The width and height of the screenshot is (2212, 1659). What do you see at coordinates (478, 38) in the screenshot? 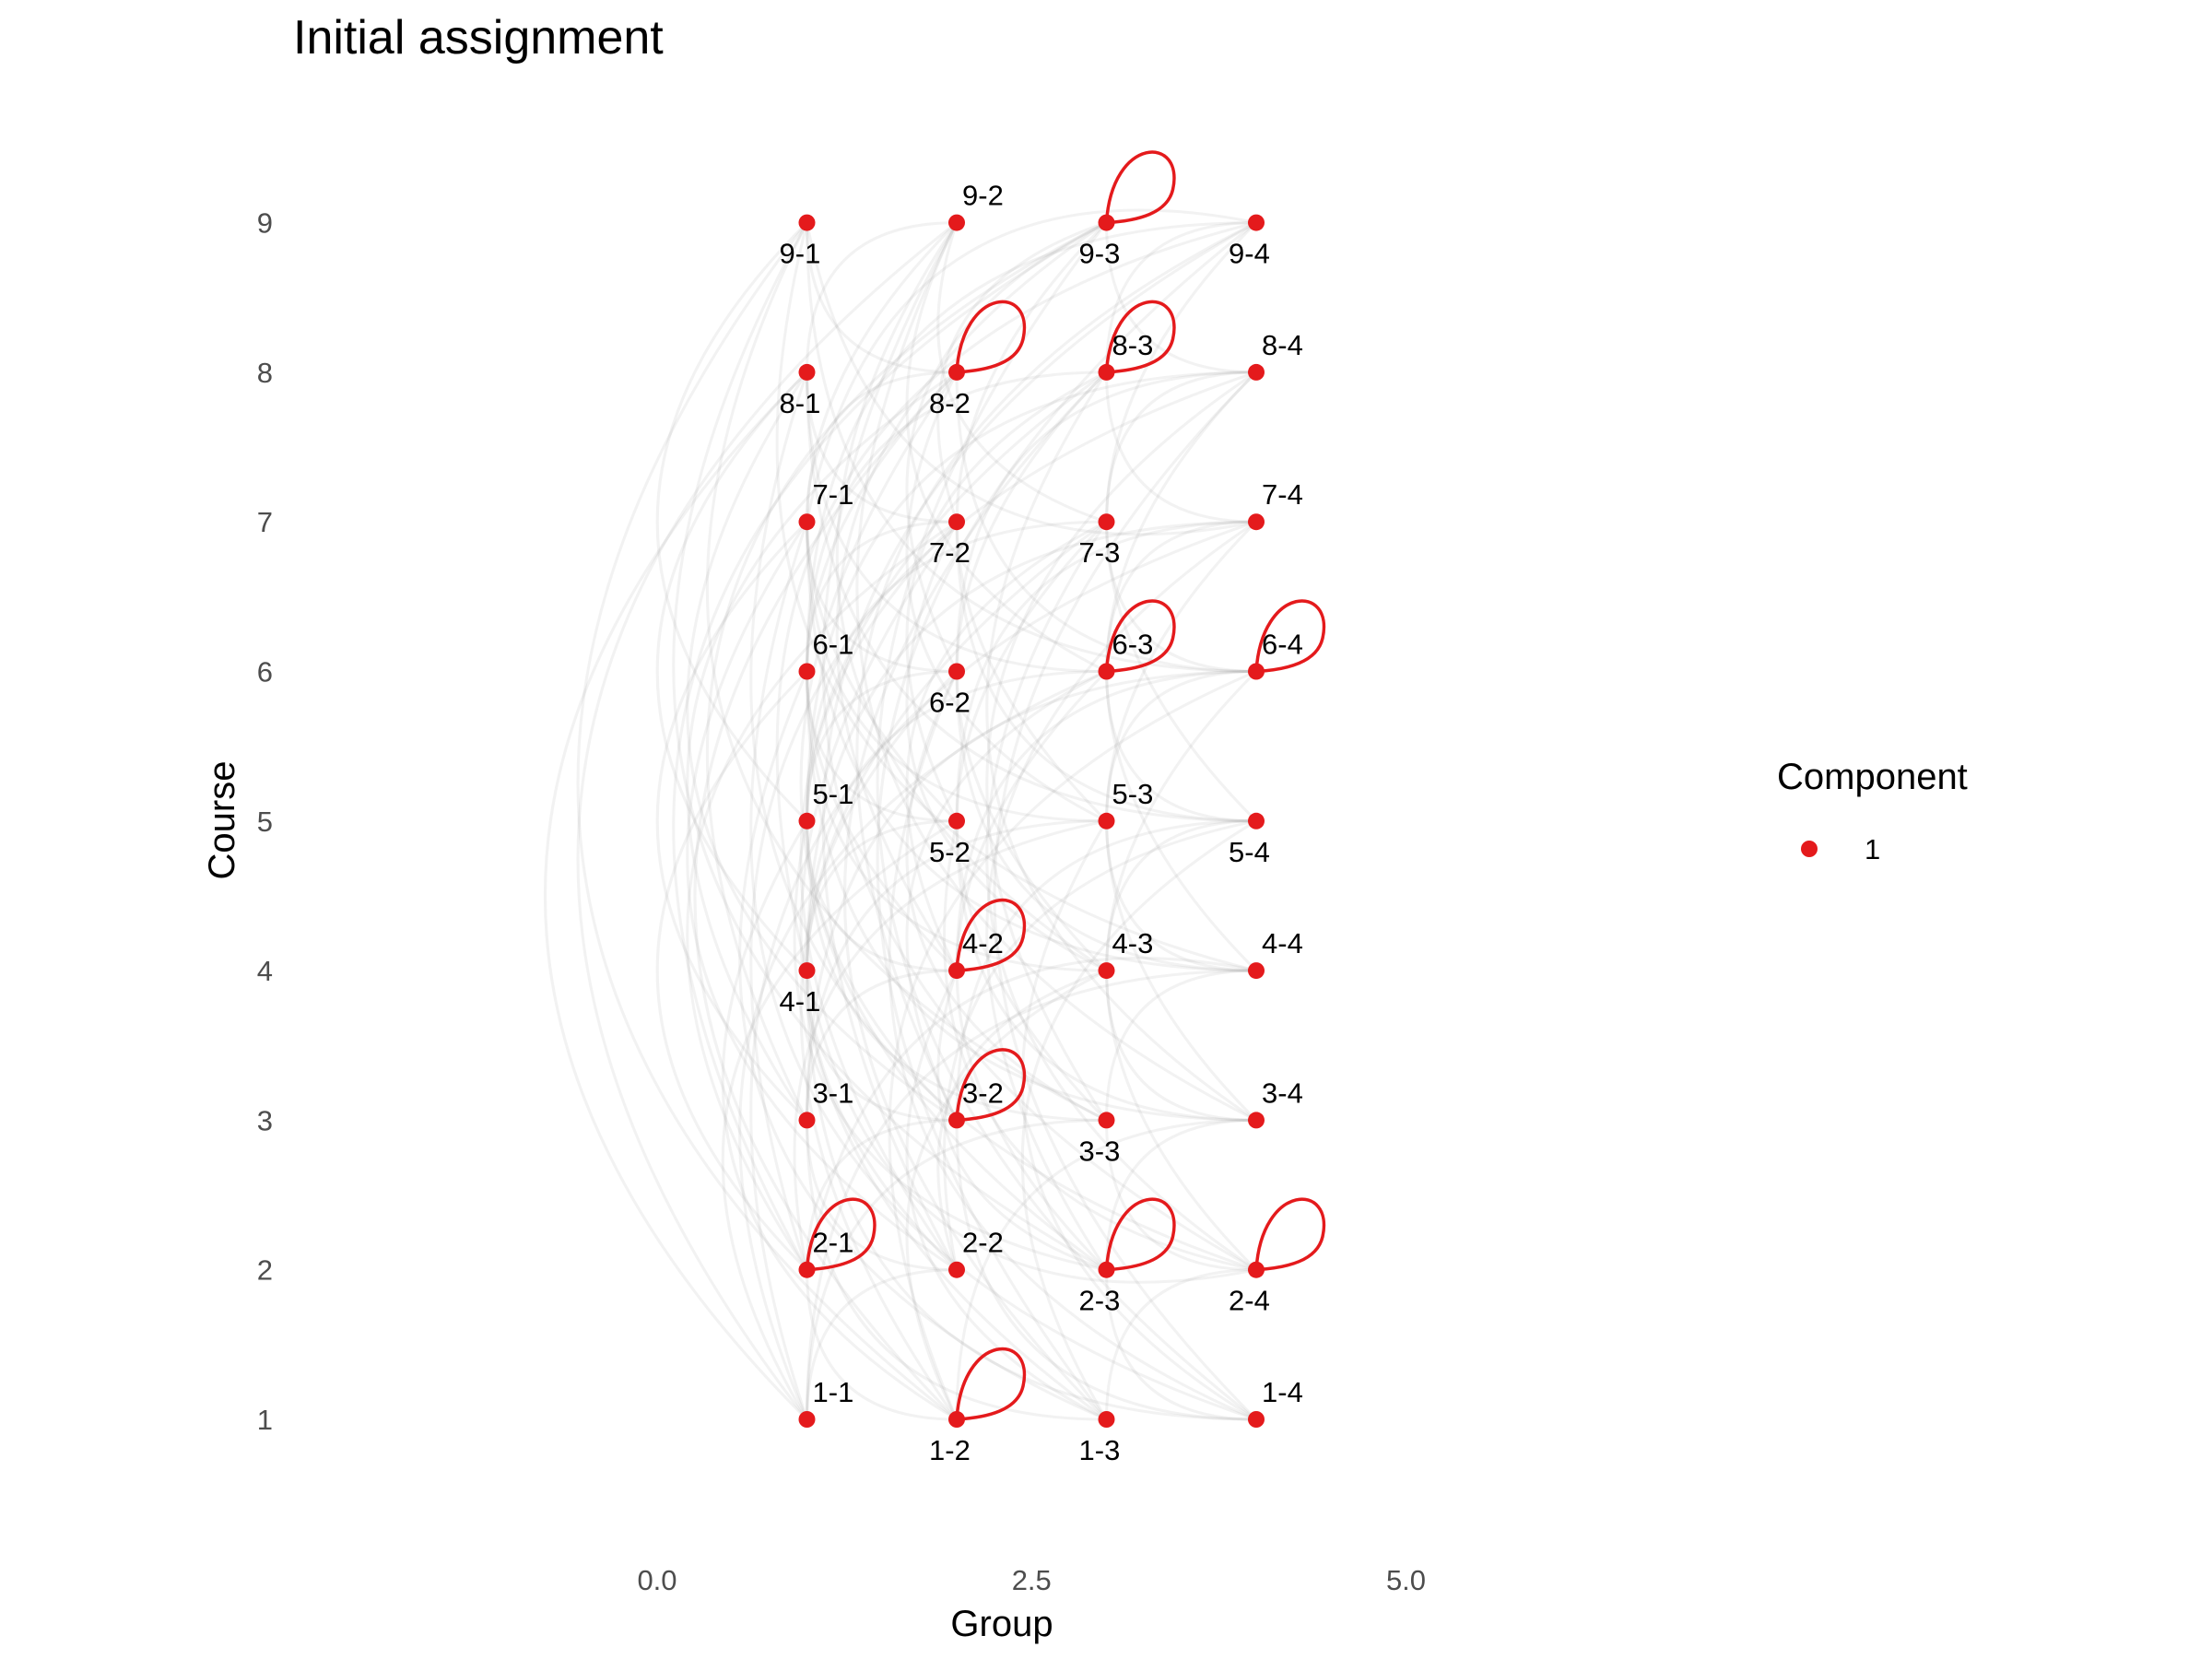
I see `chart-title: Initial assignment` at bounding box center [478, 38].